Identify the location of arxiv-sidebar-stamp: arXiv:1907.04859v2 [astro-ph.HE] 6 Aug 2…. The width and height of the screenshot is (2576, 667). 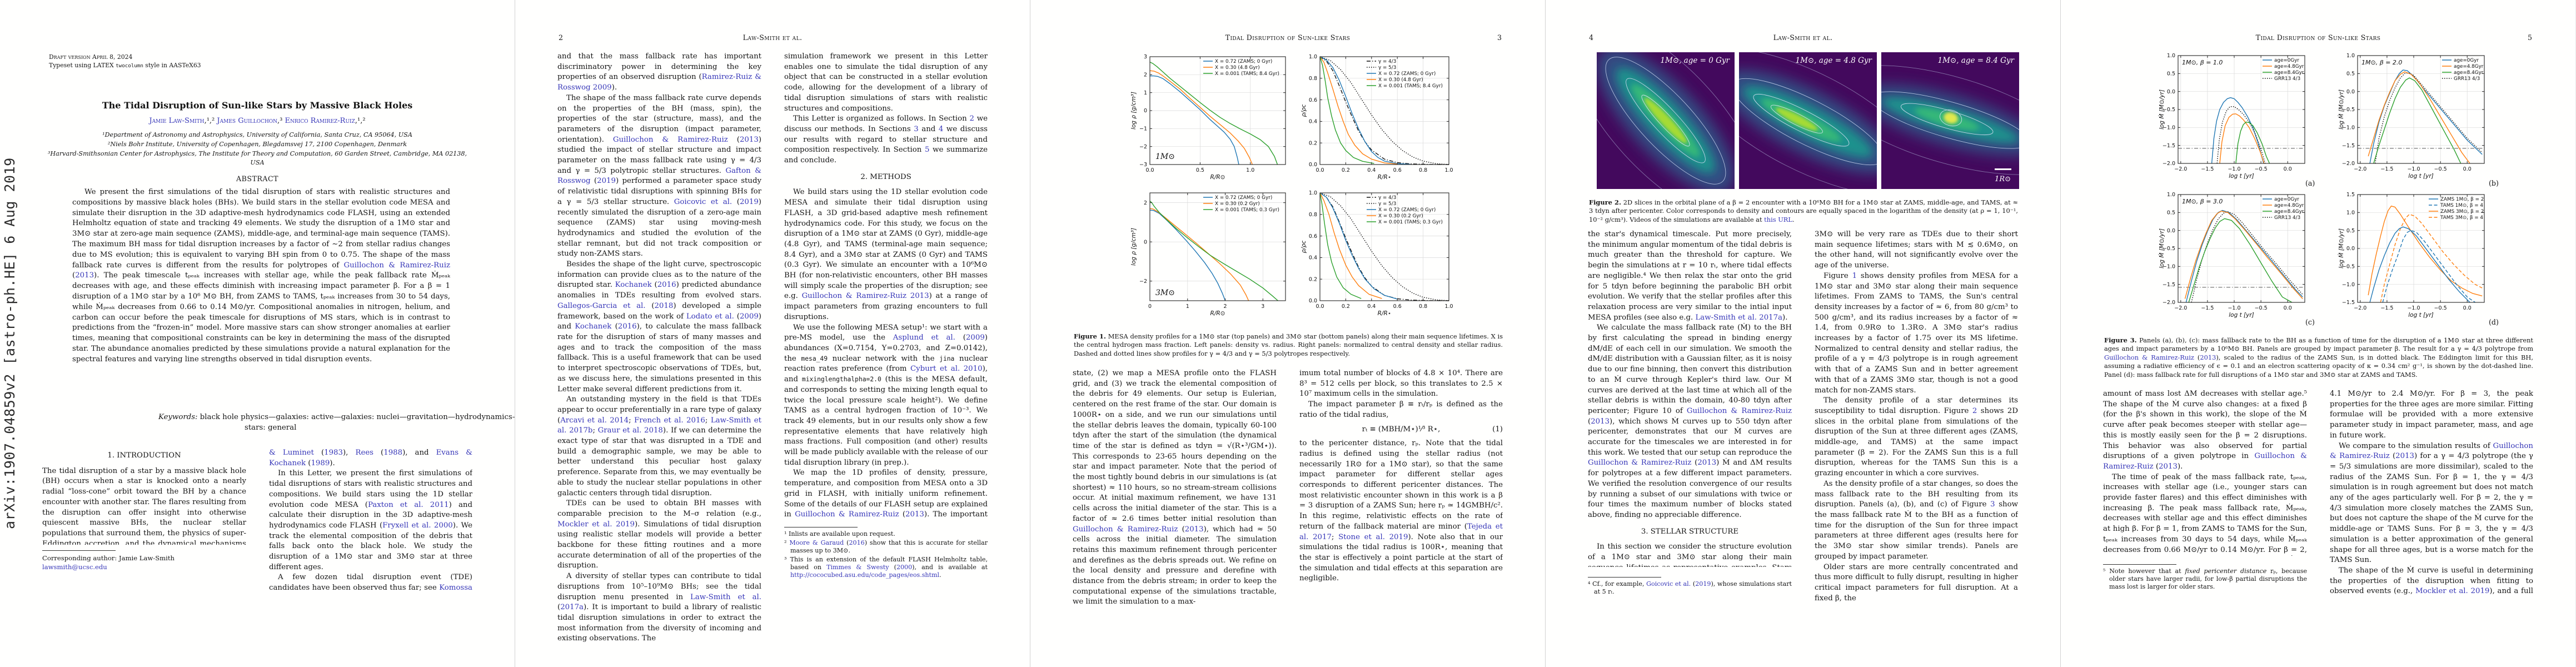
(10, 343).